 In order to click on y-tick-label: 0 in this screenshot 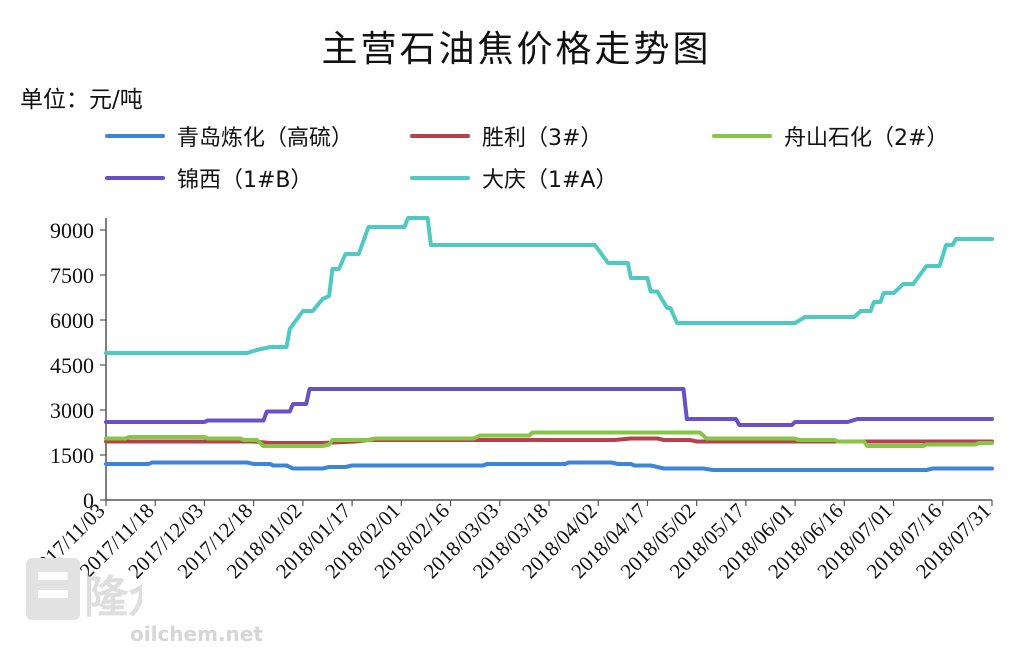, I will do `click(88, 500)`.